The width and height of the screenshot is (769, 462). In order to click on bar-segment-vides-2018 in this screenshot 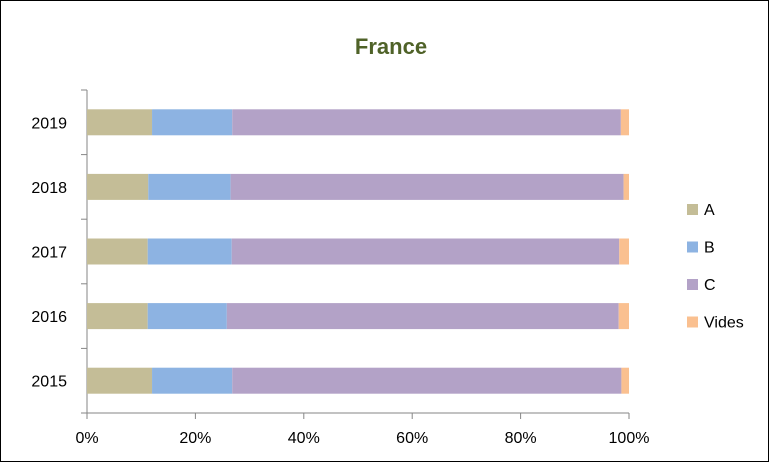, I will do `click(626, 186)`.